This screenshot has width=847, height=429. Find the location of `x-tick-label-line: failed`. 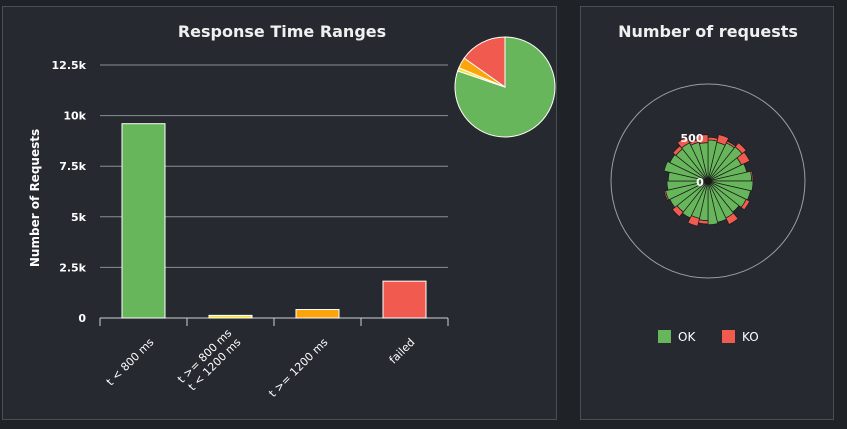

x-tick-label-line: failed is located at coordinates (402, 351).